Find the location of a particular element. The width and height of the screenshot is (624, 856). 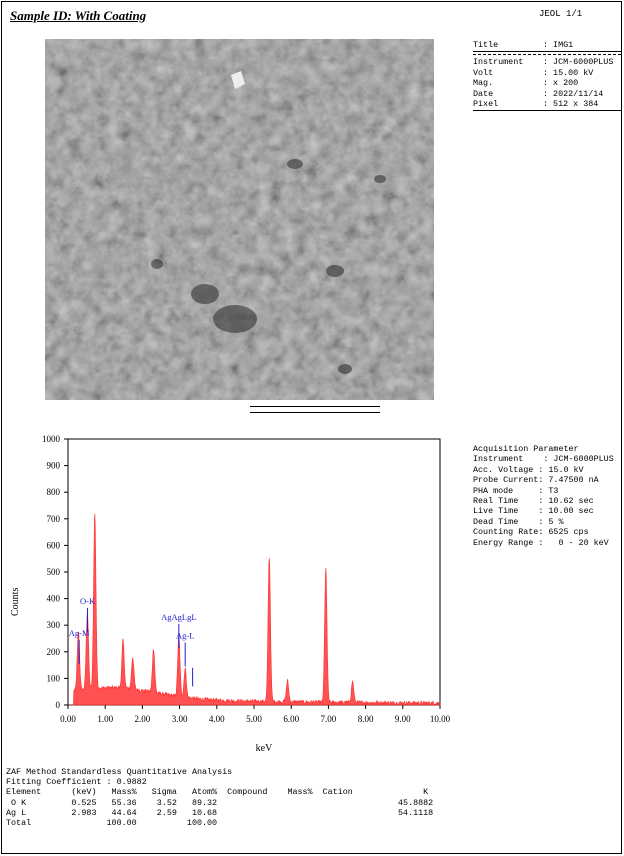

x-tick-label: 4.00 is located at coordinates (217, 719).